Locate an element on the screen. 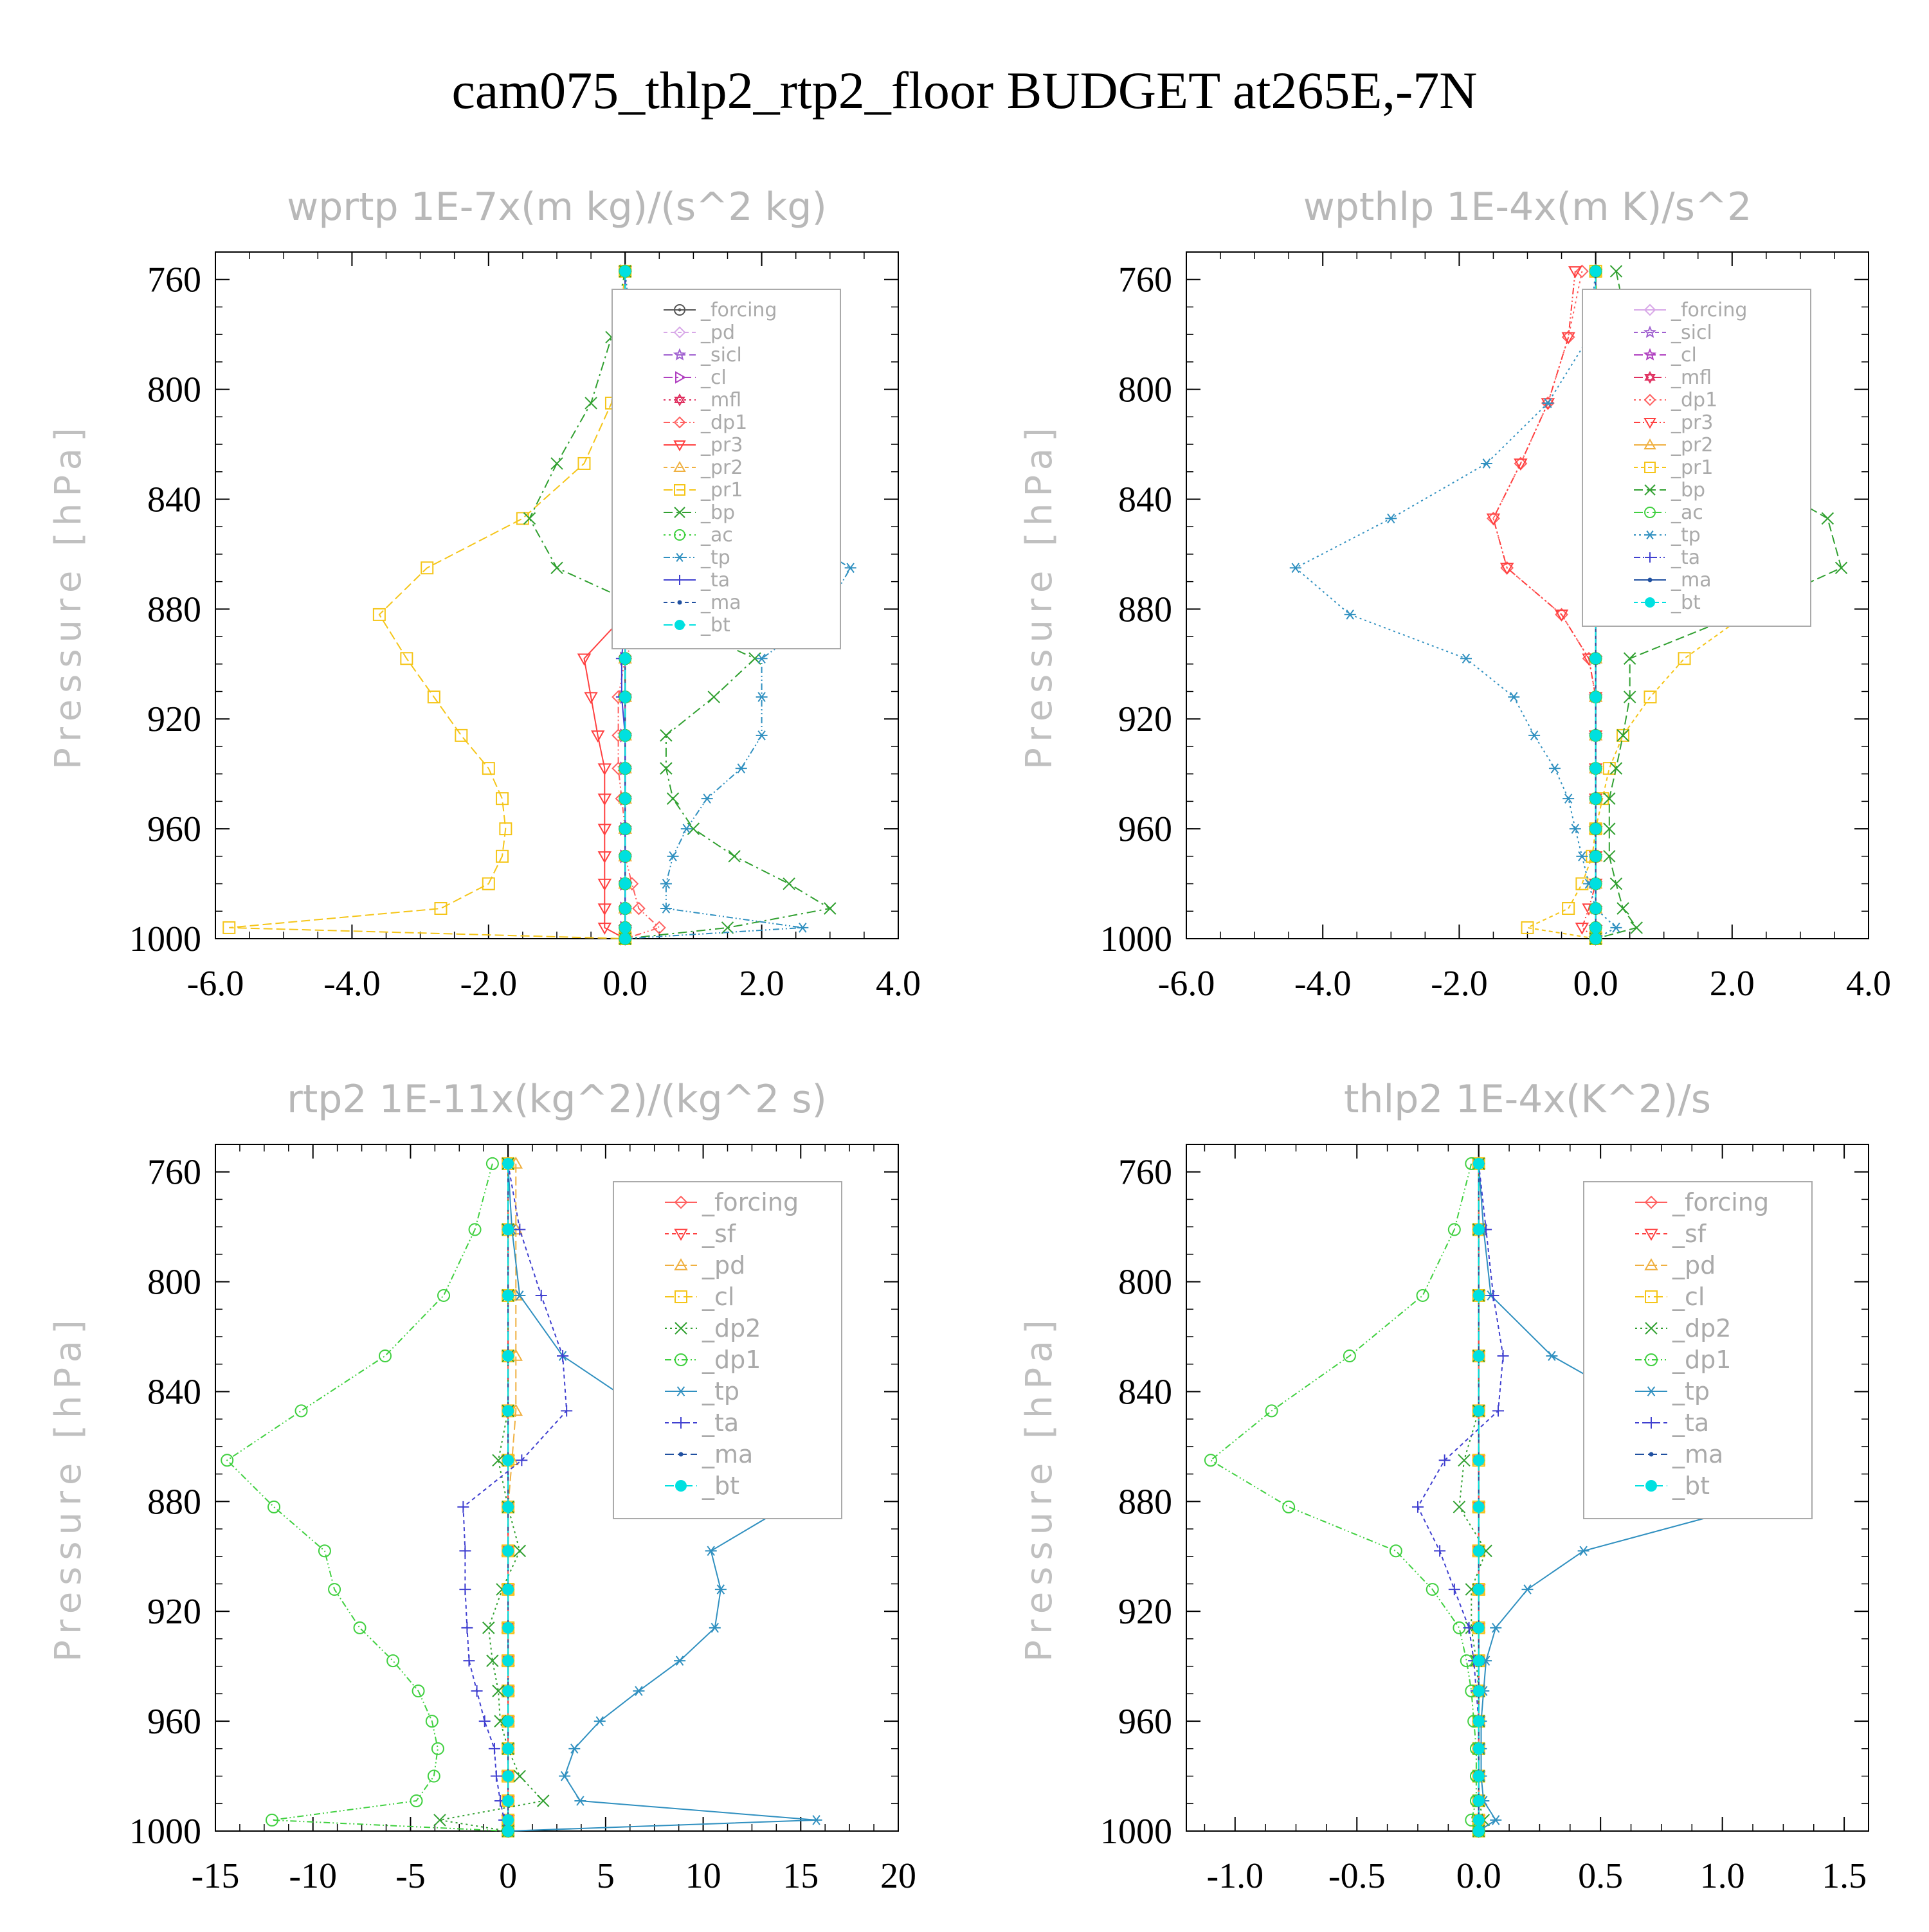  legend-label: _tp is located at coordinates (720, 1391).